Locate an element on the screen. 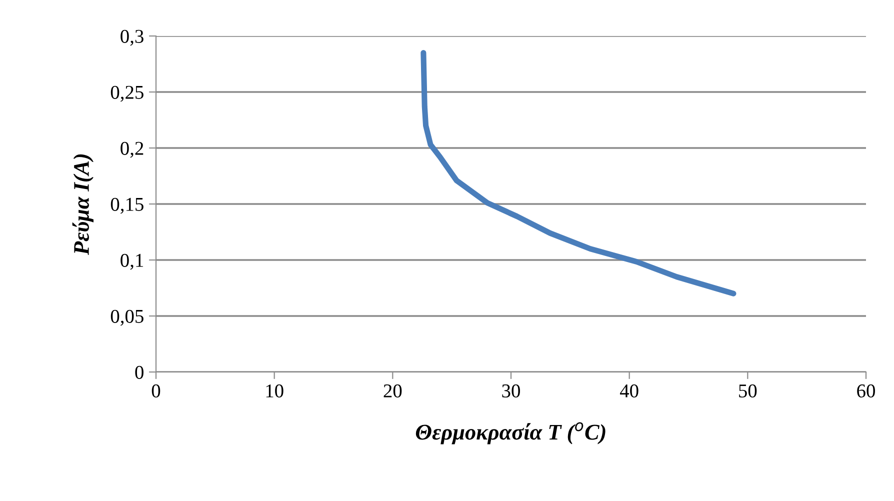 The image size is (894, 501). y-tick-label: 0,15 is located at coordinates (127, 206).